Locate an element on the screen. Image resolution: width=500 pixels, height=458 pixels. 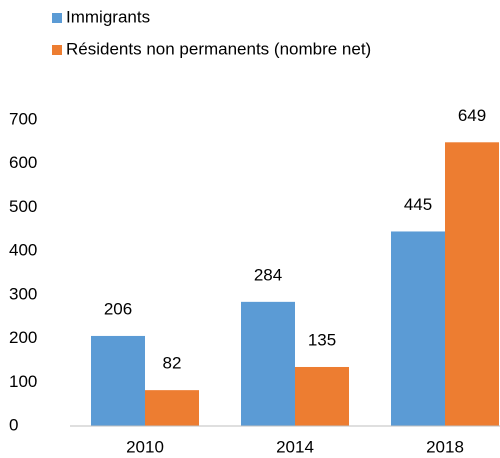
legend-label: Immigrants is located at coordinates (108, 16).